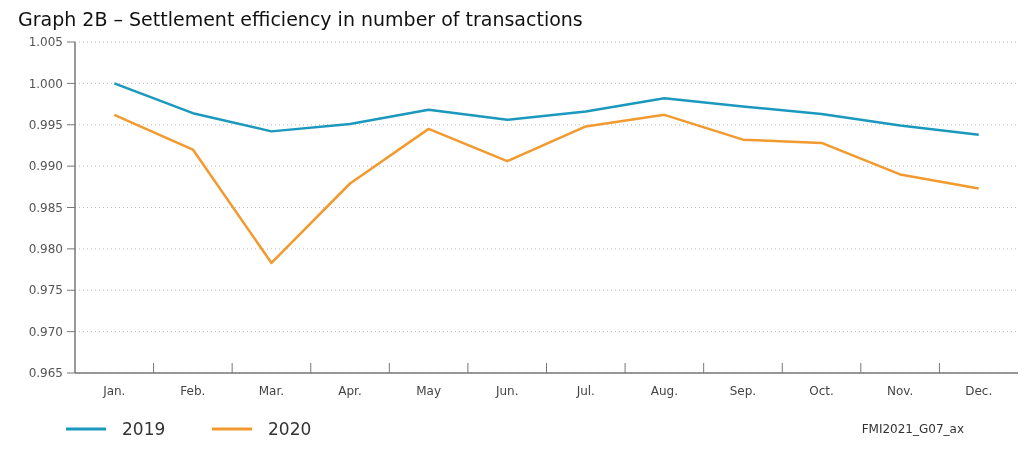 This screenshot has width=1032, height=457. What do you see at coordinates (979, 391) in the screenshot?
I see `x-tick-label: Dec.` at bounding box center [979, 391].